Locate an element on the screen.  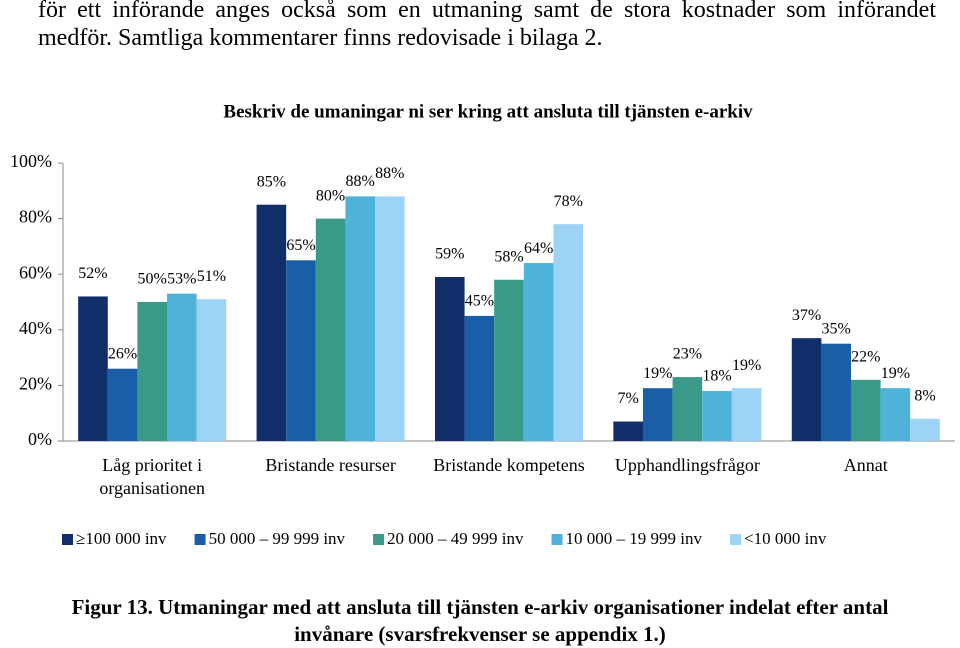
x-tick-label: Låg prioritet i organisationen is located at coordinates (152, 476).